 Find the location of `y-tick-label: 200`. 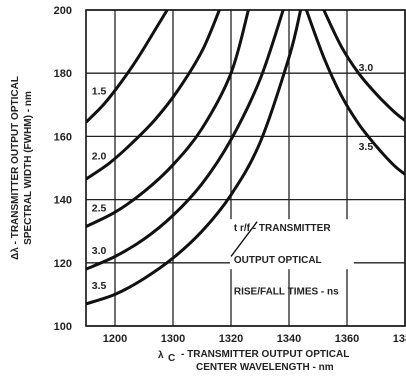

y-tick-label: 200 is located at coordinates (63, 11).